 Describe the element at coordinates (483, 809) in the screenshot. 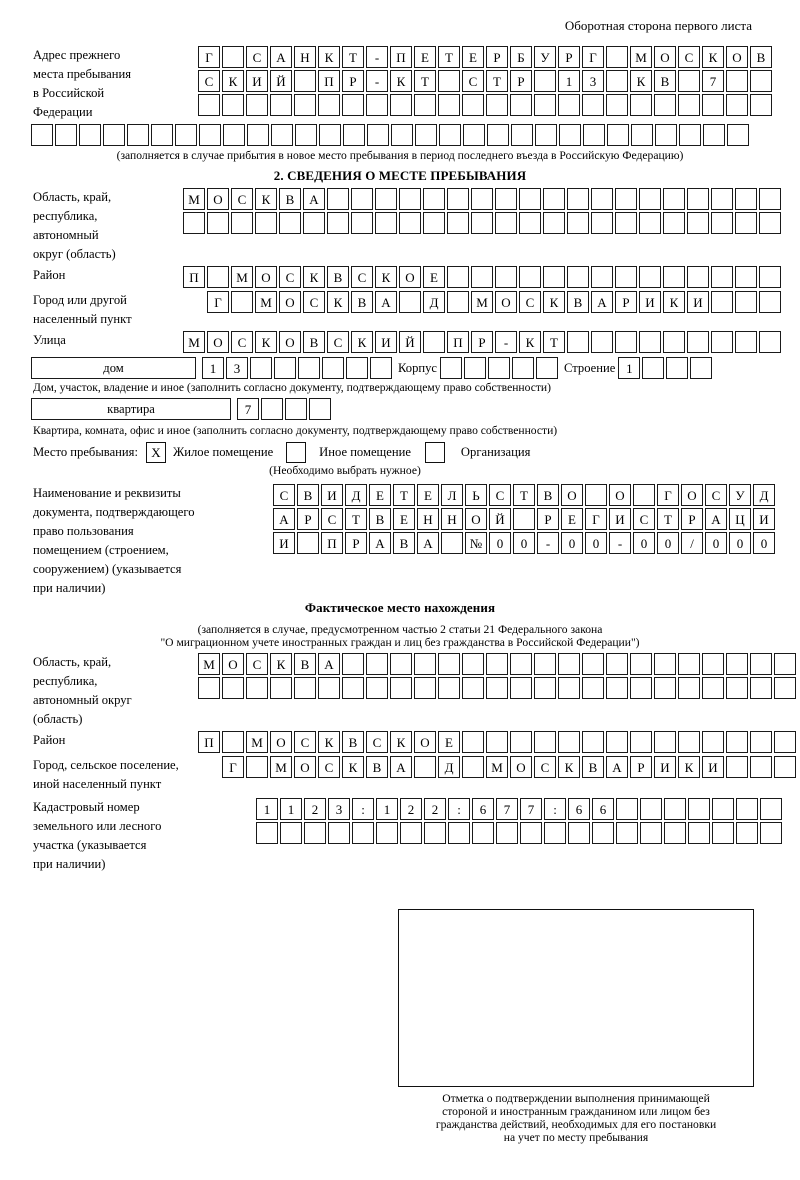

I see `cadastral-row-1-10: 6` at that location.